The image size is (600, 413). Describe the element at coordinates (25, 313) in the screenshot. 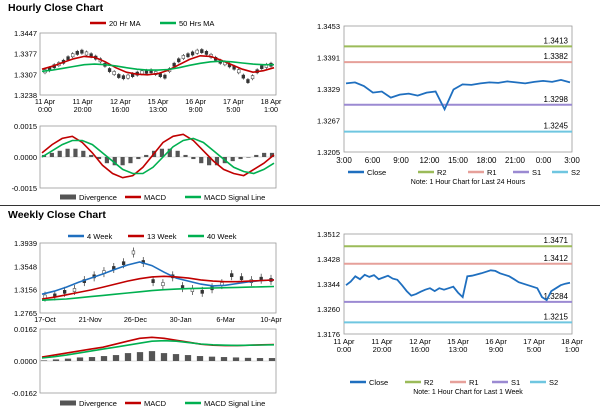

I see `weekly-price-ytick-label: 1.2765` at that location.